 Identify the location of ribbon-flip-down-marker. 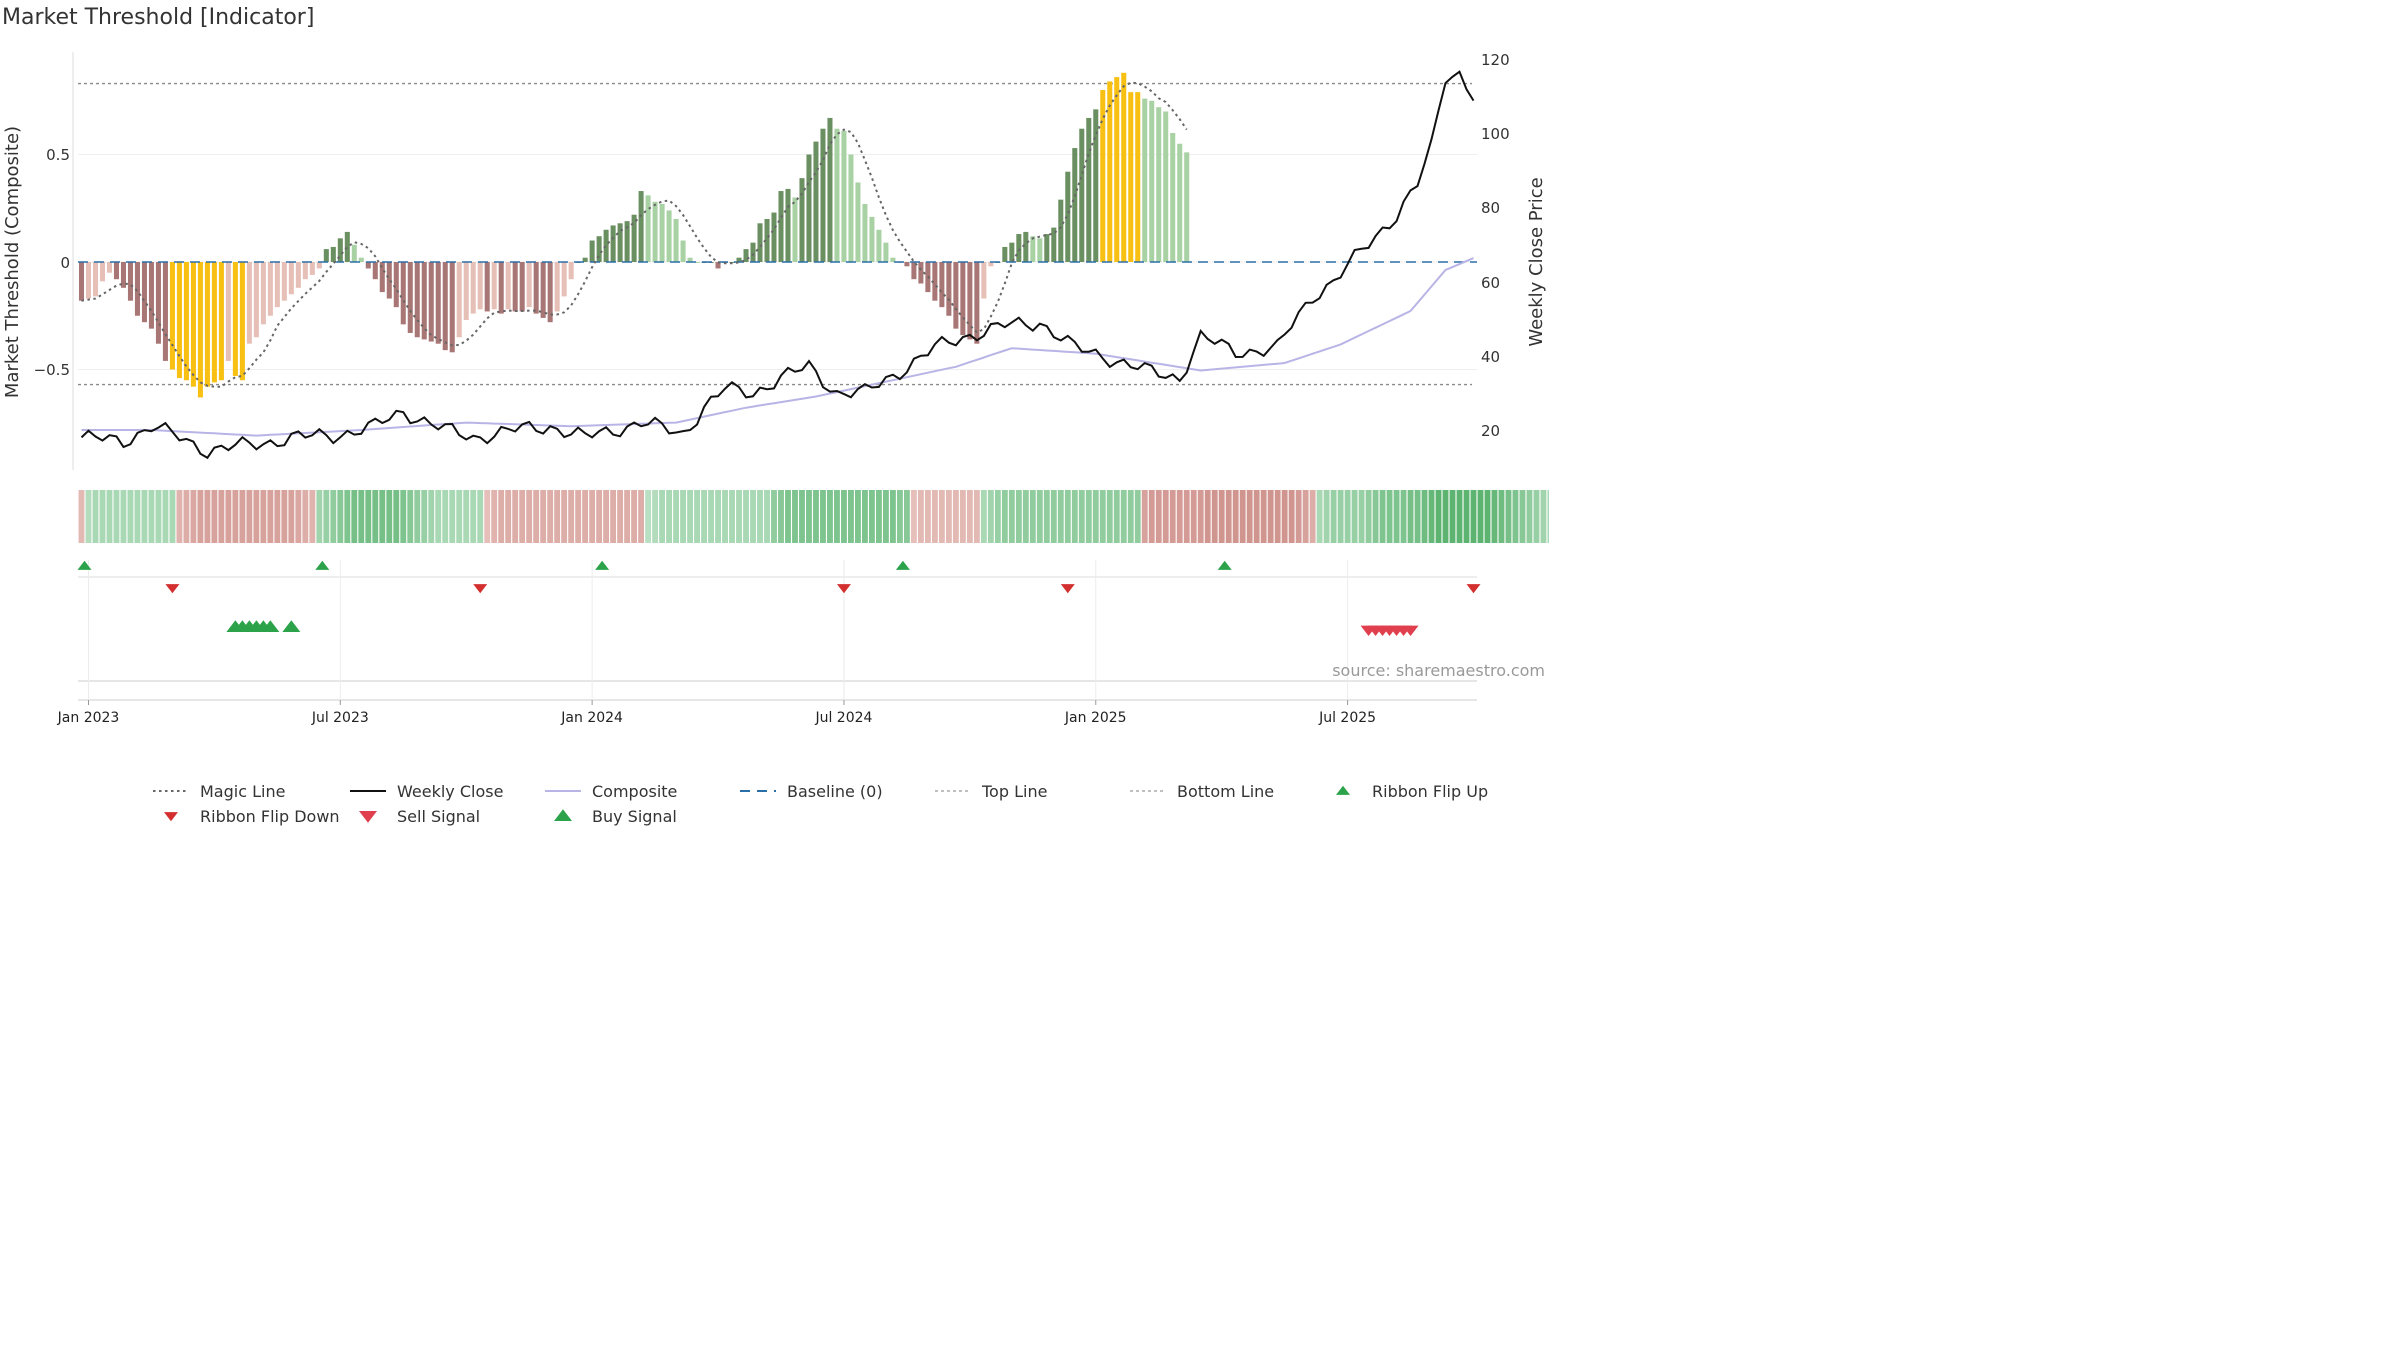
(1067, 589).